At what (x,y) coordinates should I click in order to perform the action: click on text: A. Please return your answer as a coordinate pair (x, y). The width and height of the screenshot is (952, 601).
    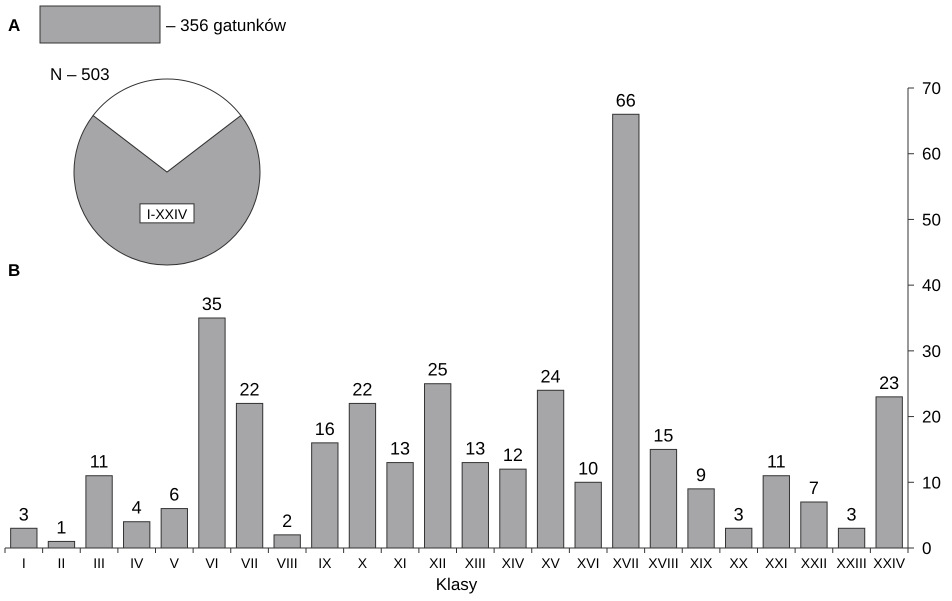
    Looking at the image, I should click on (14, 25).